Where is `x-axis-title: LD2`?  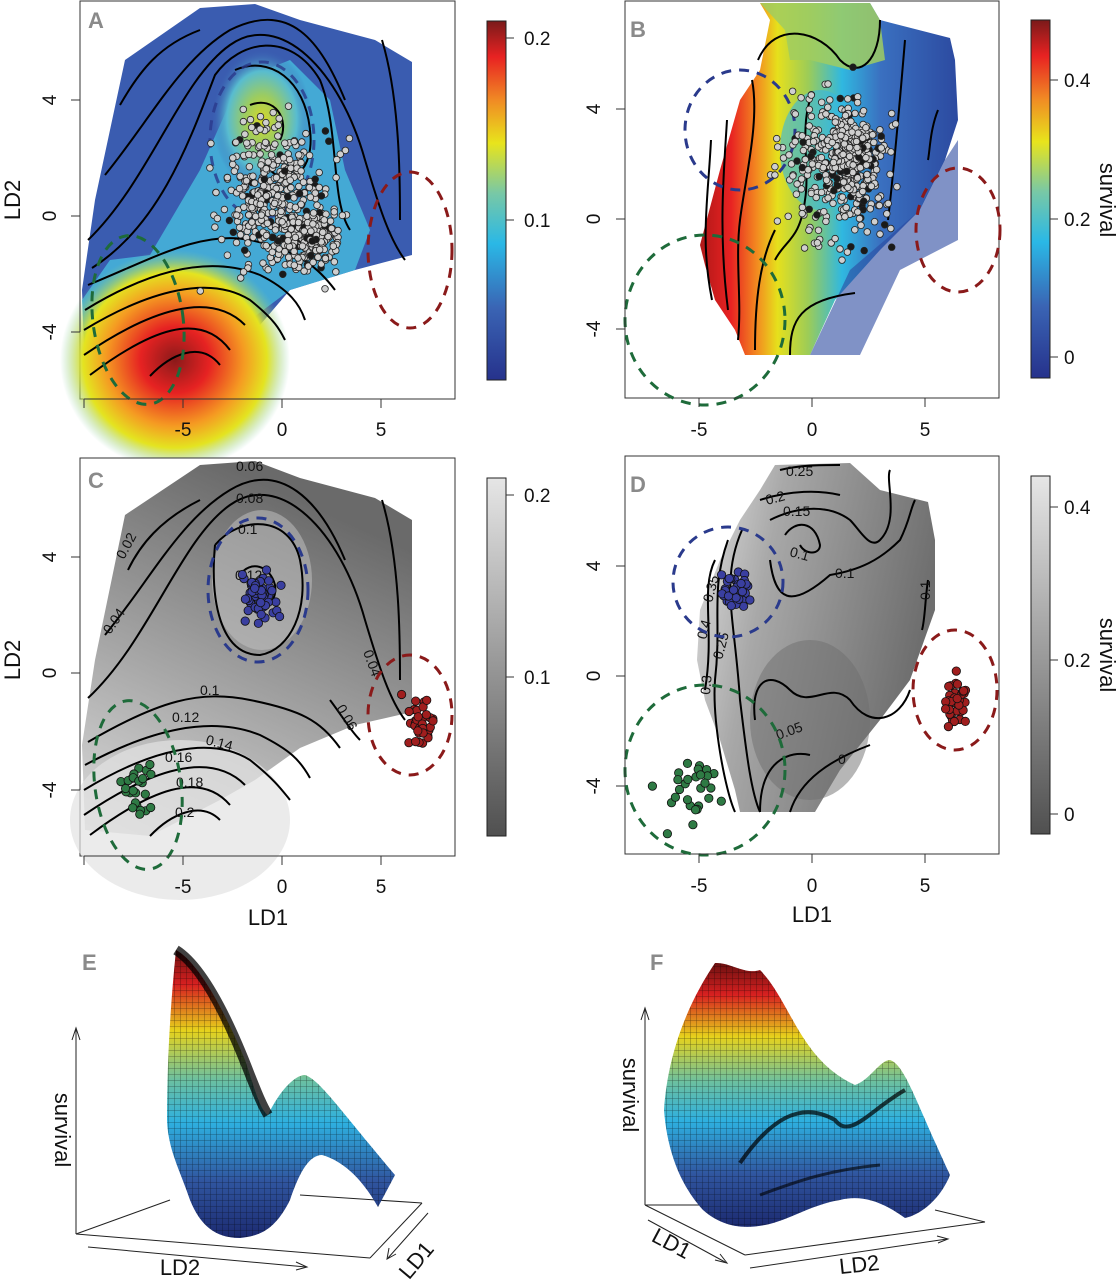 x-axis-title: LD2 is located at coordinates (180, 1267).